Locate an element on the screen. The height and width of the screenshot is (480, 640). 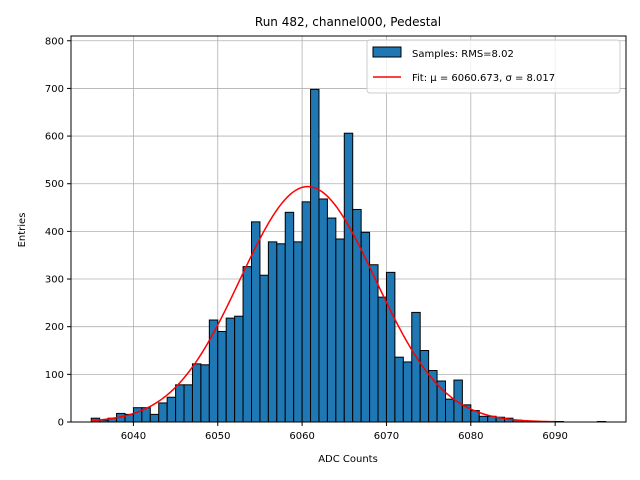
y-tick-label: 800 is located at coordinates (54, 41).